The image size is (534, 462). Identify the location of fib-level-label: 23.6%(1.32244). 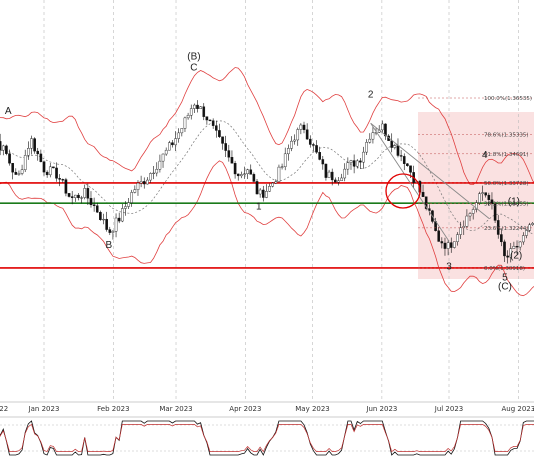
(506, 229).